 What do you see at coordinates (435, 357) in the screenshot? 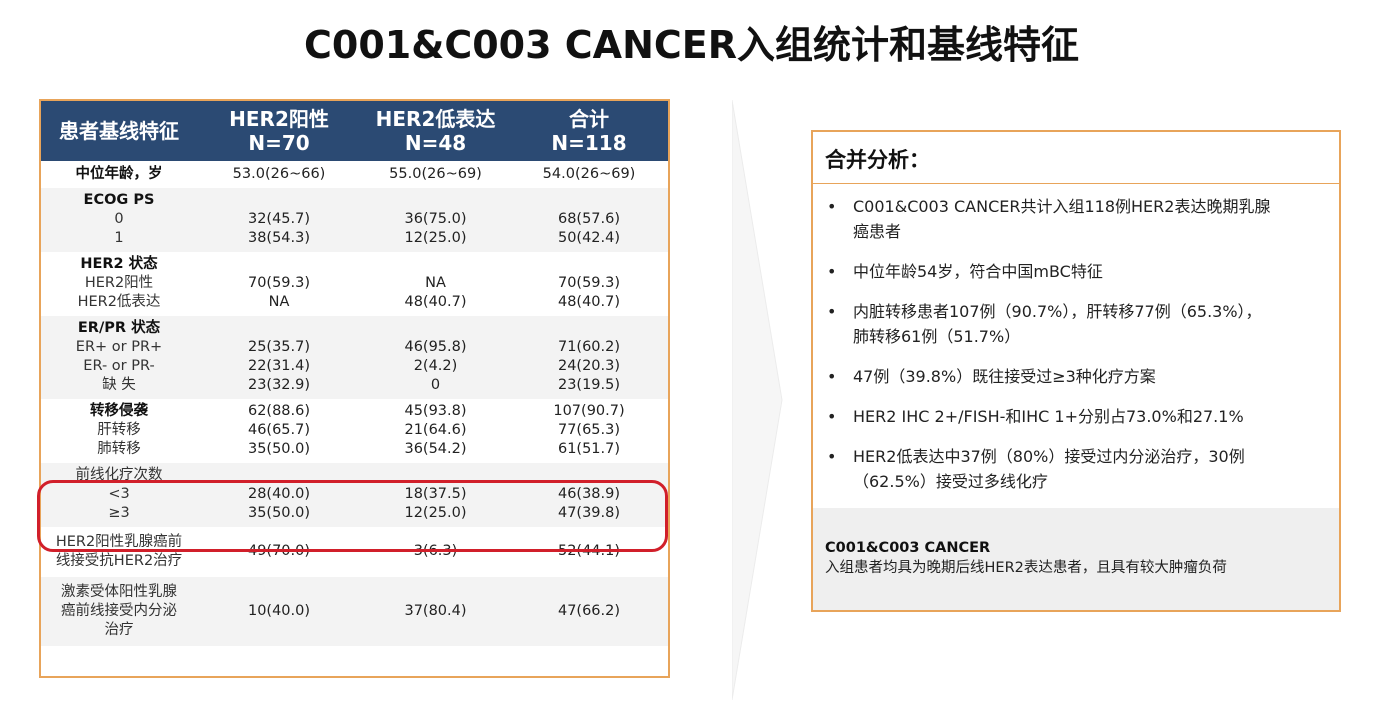
I see `cell-her2-low: 46(95.8) 2(4.2) 0` at bounding box center [435, 357].